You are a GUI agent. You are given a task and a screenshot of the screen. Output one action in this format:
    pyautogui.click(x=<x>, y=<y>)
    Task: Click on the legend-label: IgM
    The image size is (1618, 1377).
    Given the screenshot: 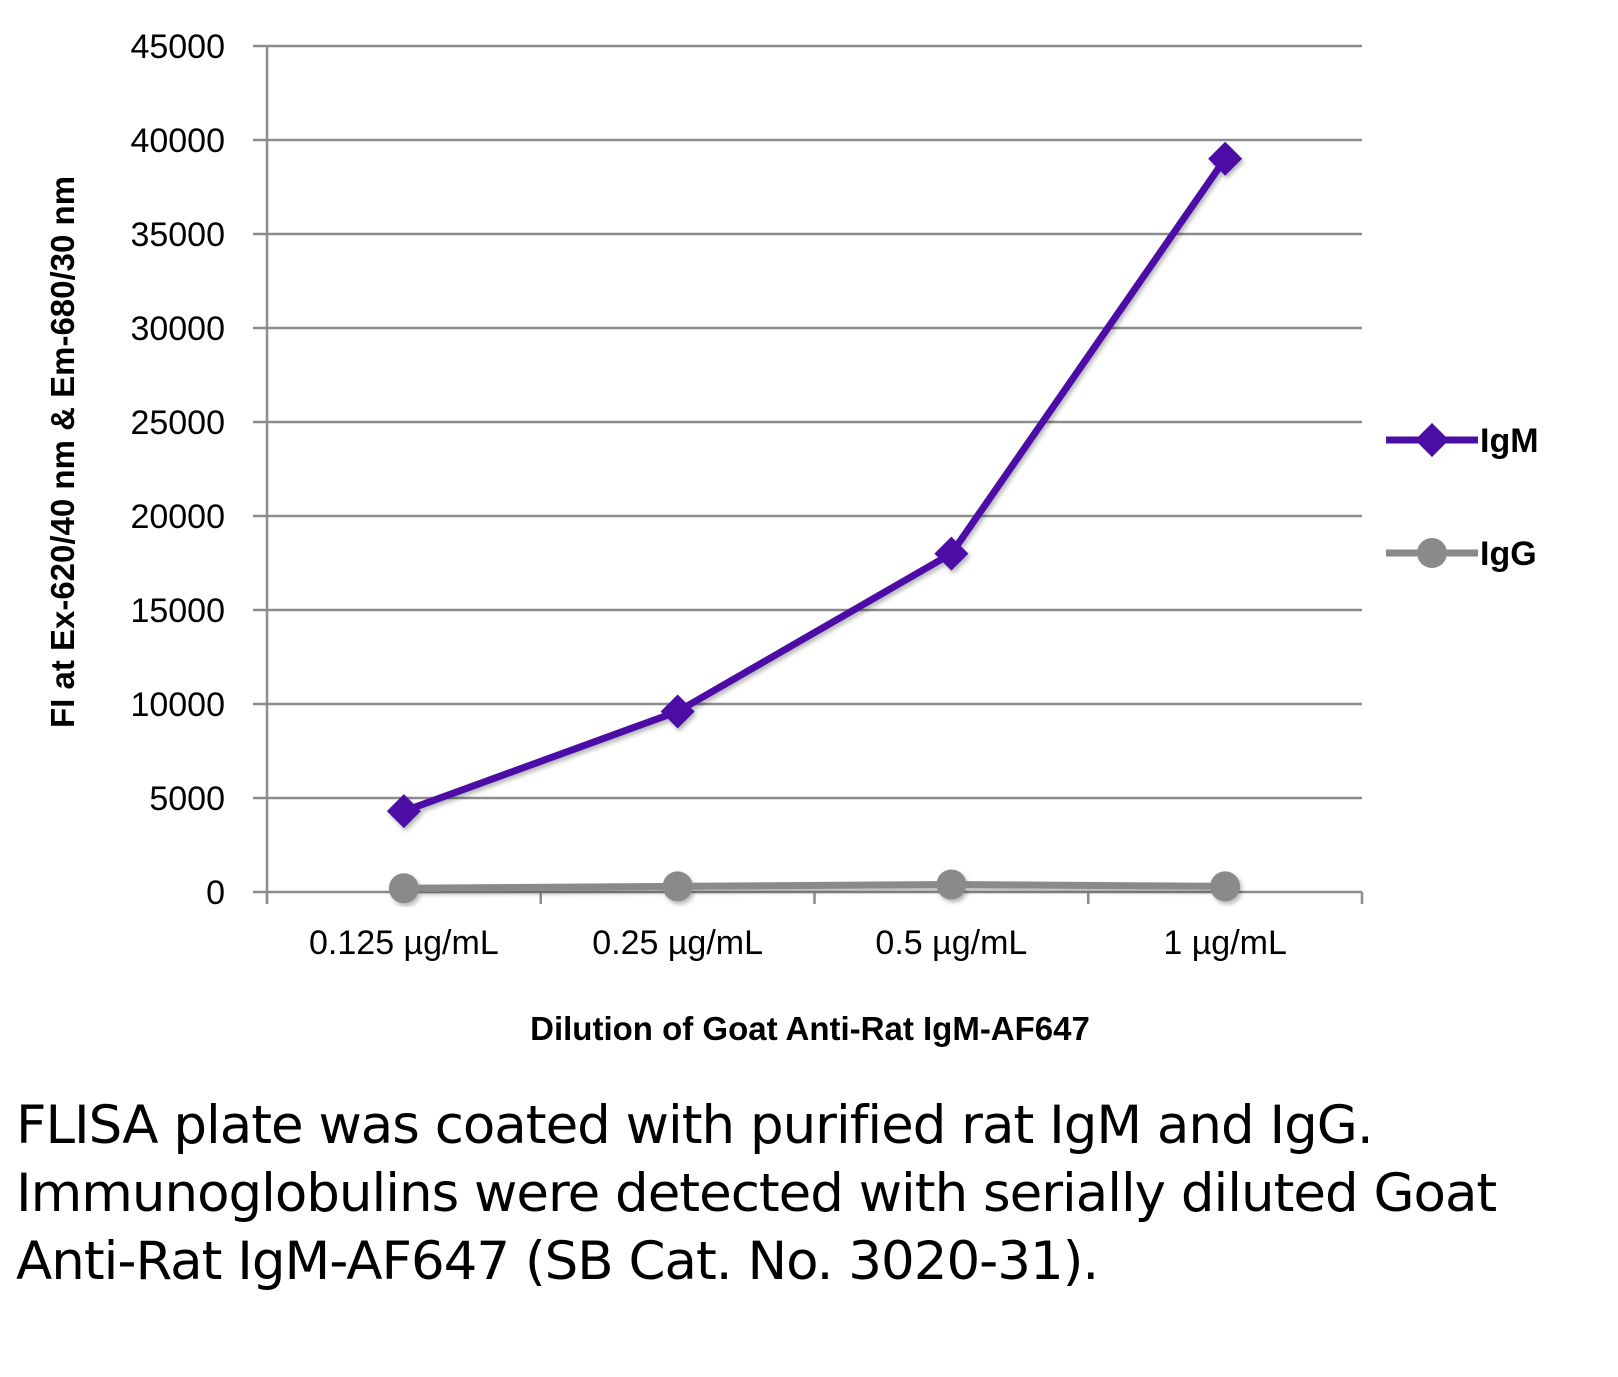 What is the action you would take?
    pyautogui.click(x=1509, y=441)
    